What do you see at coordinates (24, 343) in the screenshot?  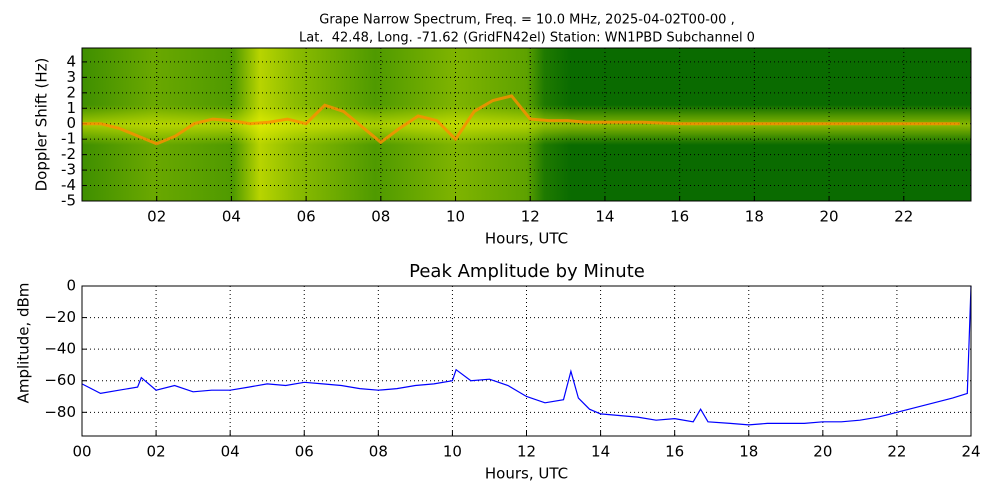 I see `y-axis-label: Amplitude, dBm` at bounding box center [24, 343].